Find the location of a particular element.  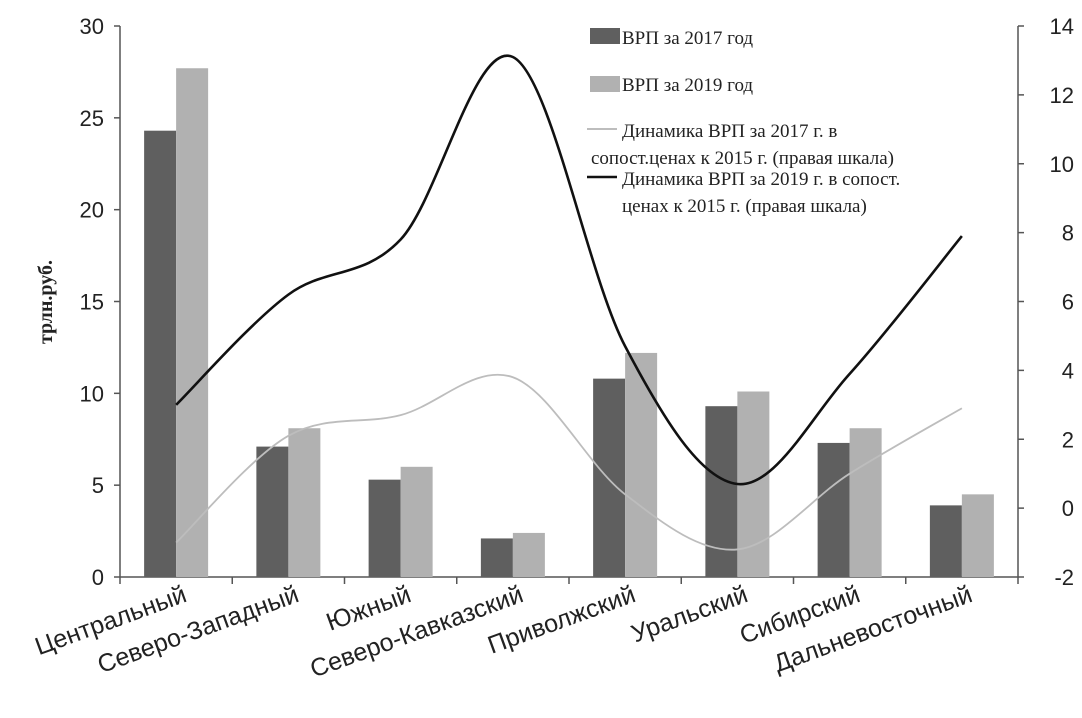

left-tick-label: 25 is located at coordinates (92, 118).